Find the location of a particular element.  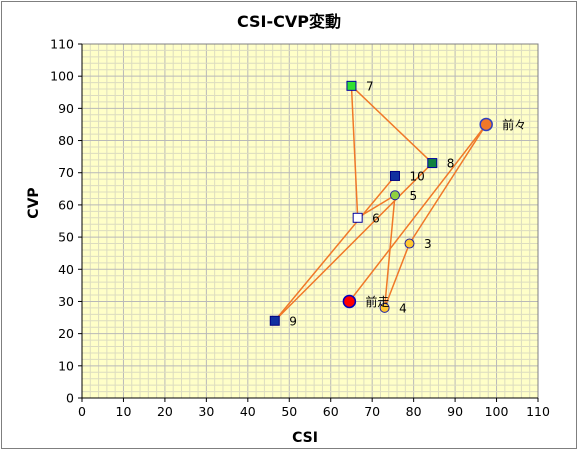

point-label: 7 is located at coordinates (370, 86).